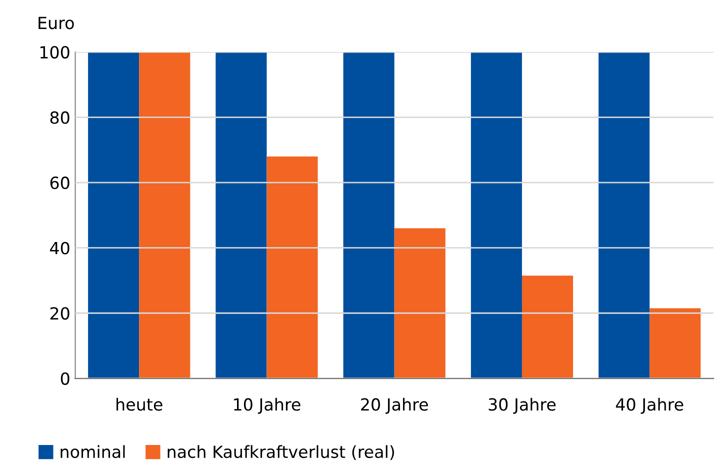  I want to click on legend-label: nominal, so click(92, 451).